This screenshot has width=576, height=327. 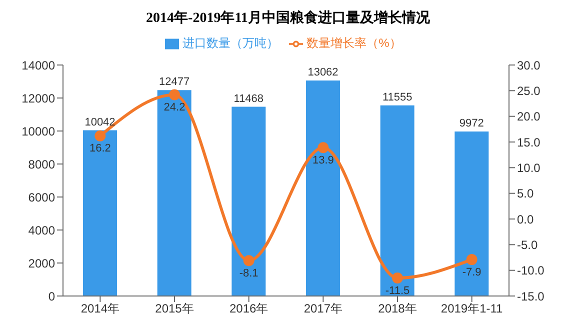 What do you see at coordinates (525, 193) in the screenshot?
I see `y2-tick-label: 5.0` at bounding box center [525, 193].